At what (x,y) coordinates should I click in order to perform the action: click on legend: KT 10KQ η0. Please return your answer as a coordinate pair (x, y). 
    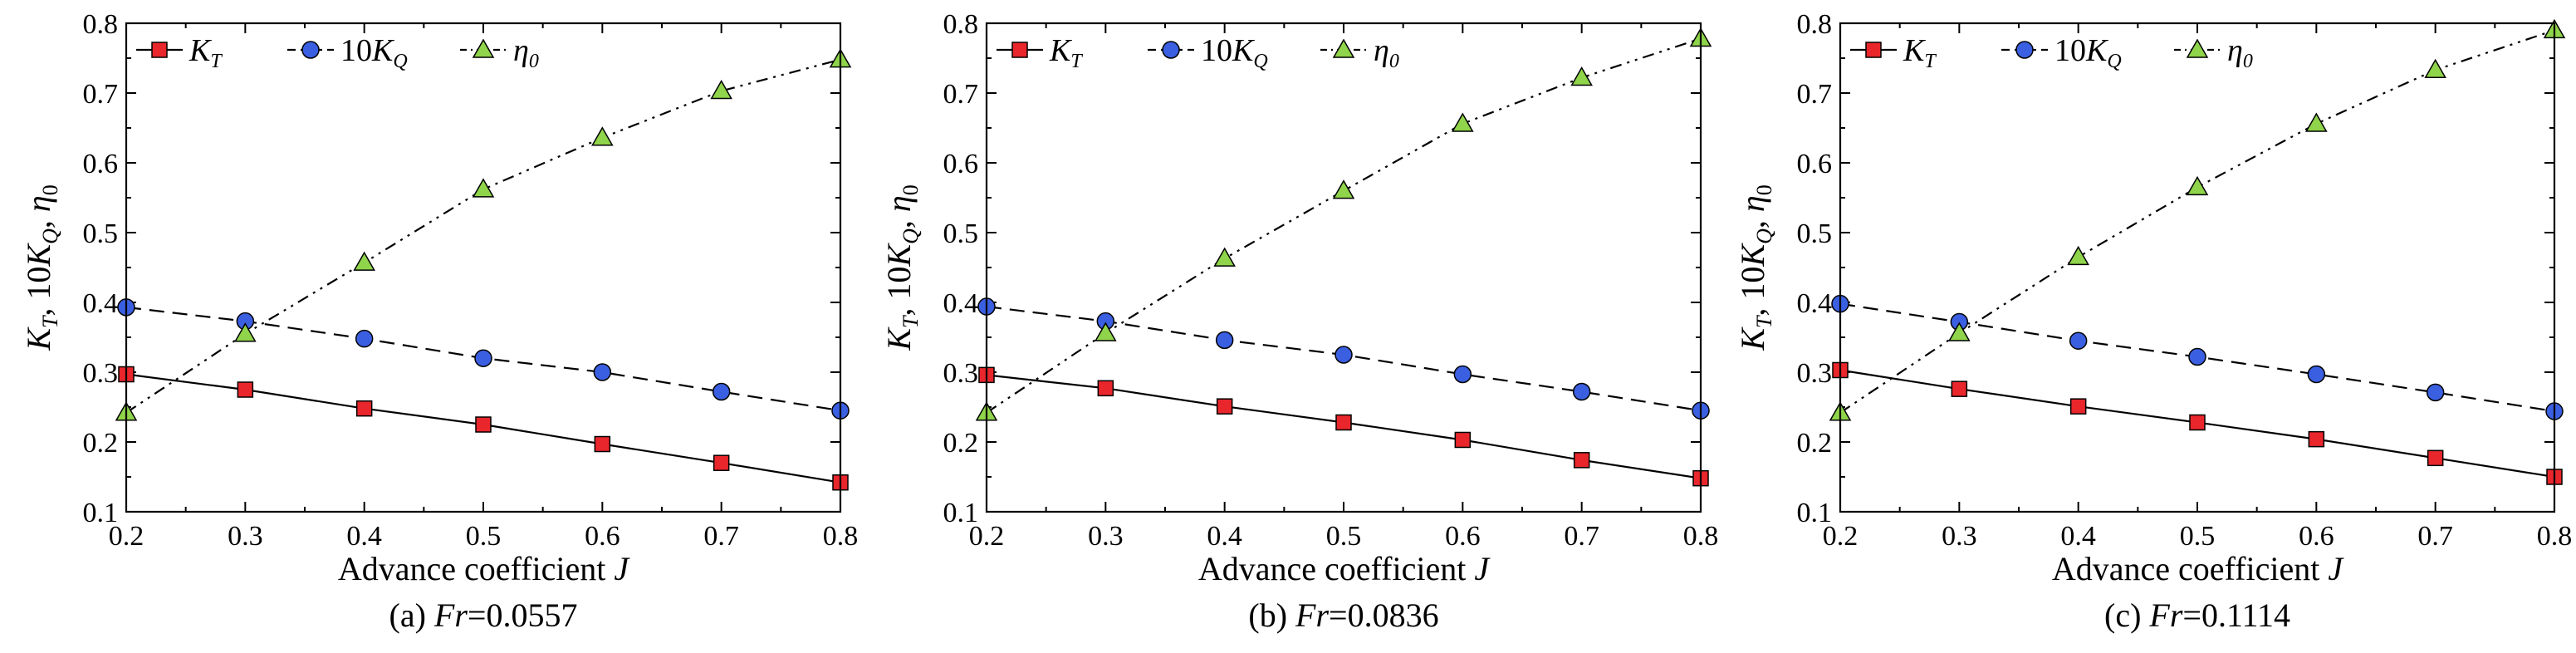
    Looking at the image, I should click on (337, 52).